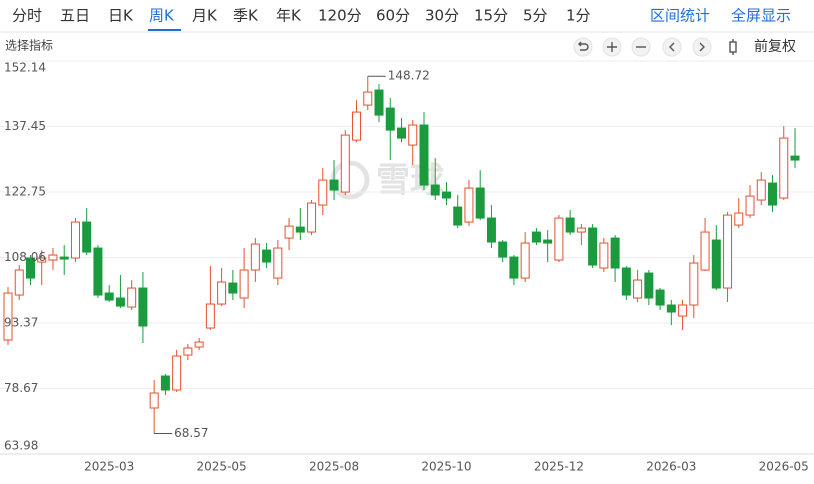  Describe the element at coordinates (289, 16) in the screenshot. I see `tab: 年K` at that location.